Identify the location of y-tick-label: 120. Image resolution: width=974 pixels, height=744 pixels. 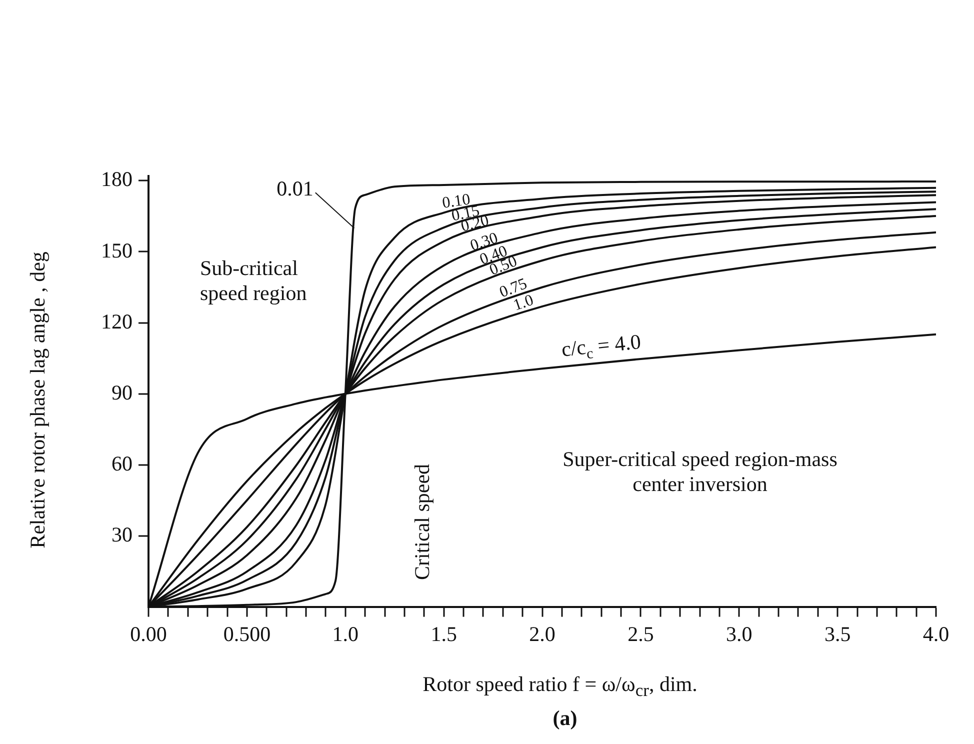
(116, 321).